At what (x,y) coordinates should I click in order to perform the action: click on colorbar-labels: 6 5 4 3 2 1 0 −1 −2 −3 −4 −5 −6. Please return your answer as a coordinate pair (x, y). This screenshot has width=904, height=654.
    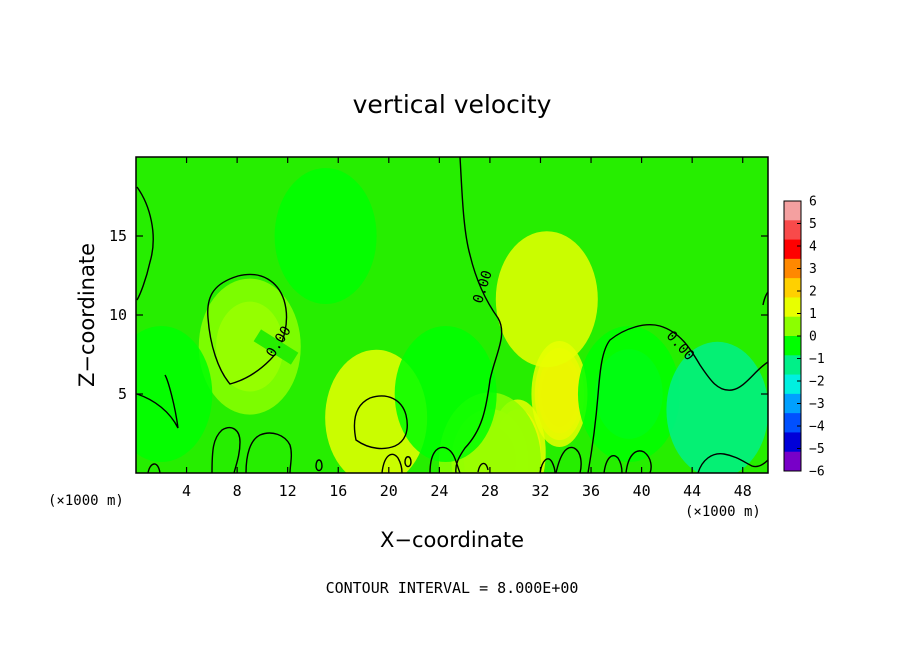
    Looking at the image, I should click on (811, 337).